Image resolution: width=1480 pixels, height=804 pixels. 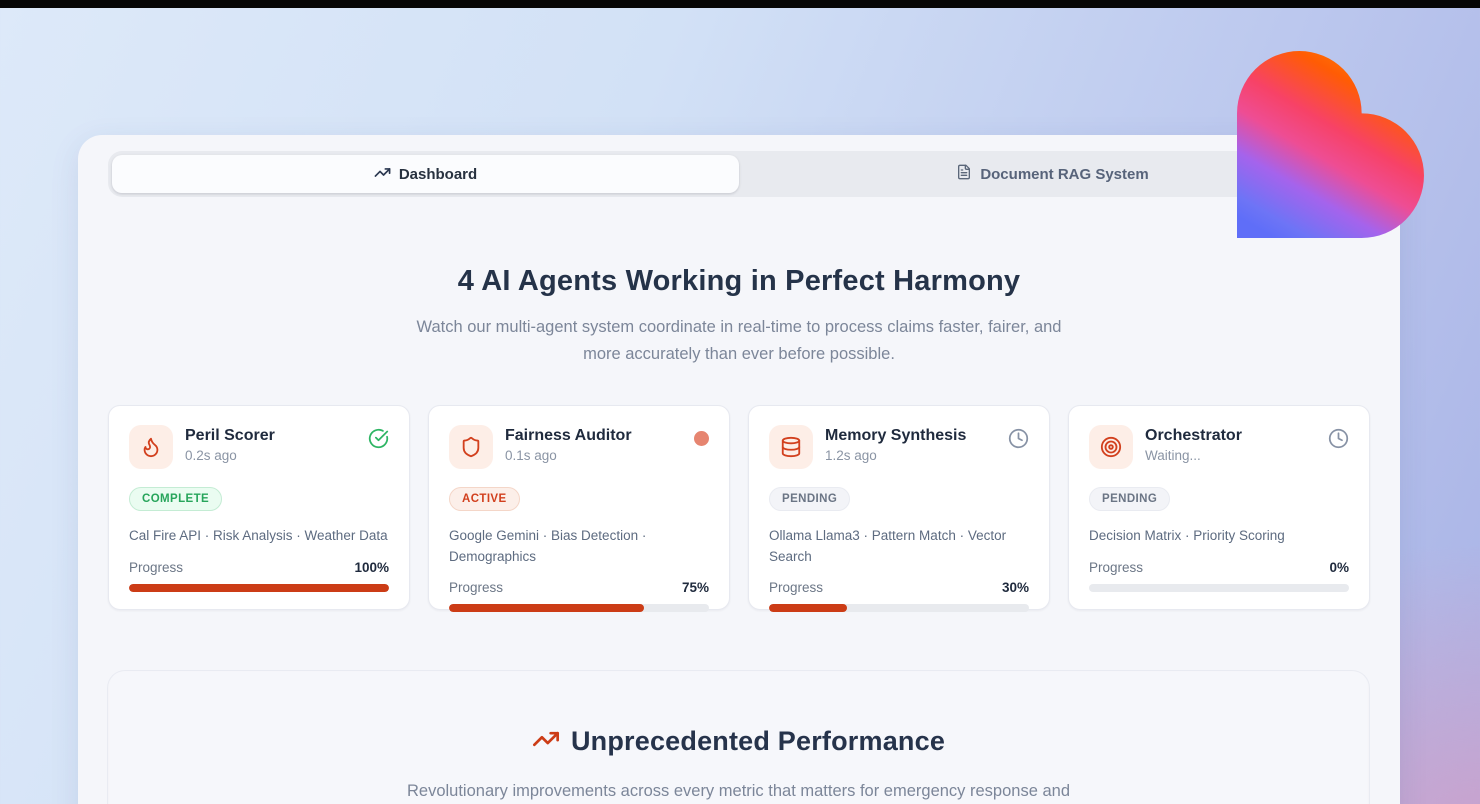 What do you see at coordinates (211, 456) in the screenshot?
I see `agent-last-update: 0.2s ago` at bounding box center [211, 456].